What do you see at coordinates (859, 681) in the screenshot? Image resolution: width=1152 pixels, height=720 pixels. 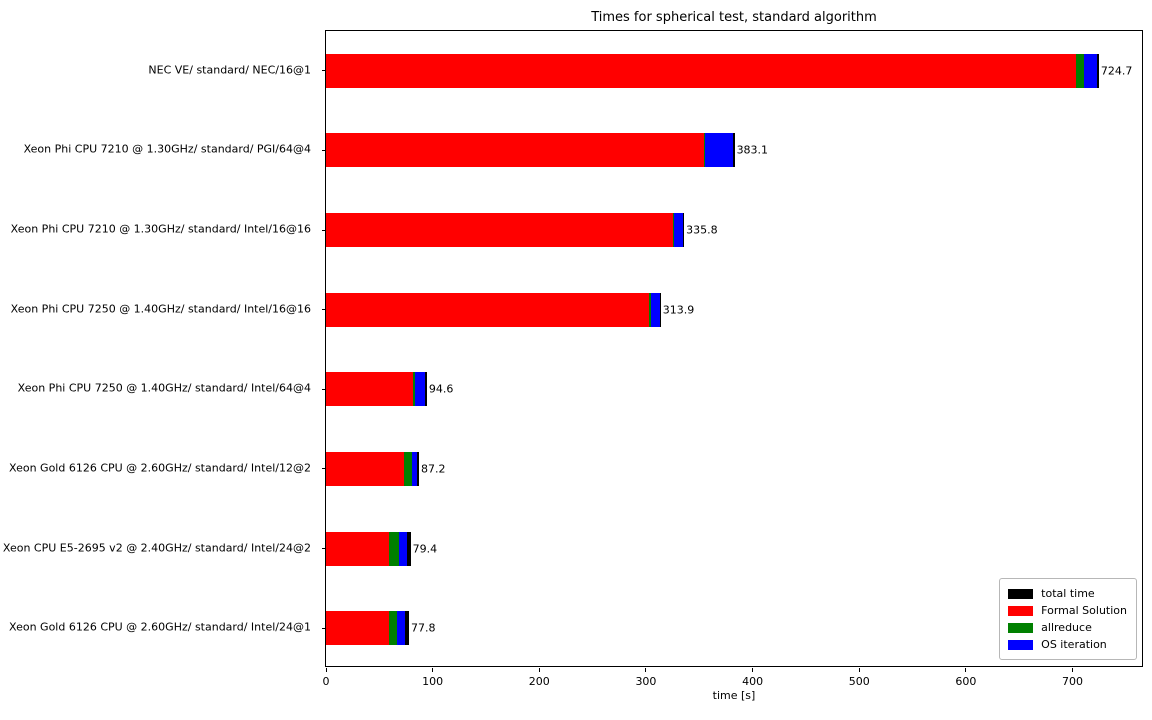 I see `x-tick-label: 500` at bounding box center [859, 681].